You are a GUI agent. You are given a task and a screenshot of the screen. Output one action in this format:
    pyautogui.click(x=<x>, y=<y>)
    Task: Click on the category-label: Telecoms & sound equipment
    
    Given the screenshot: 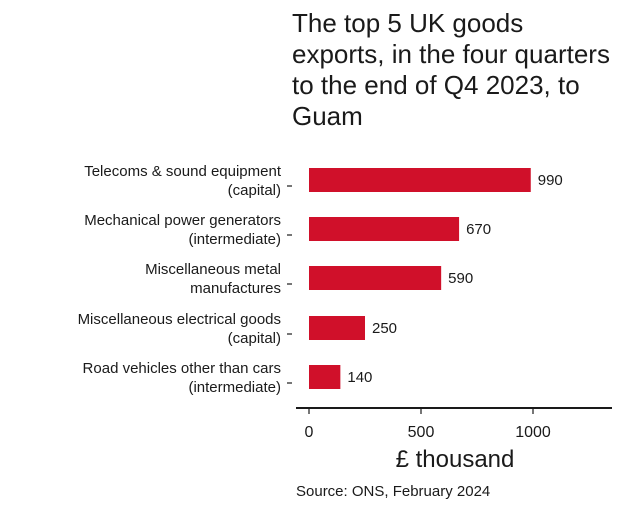 What is the action you would take?
    pyautogui.click(x=183, y=171)
    